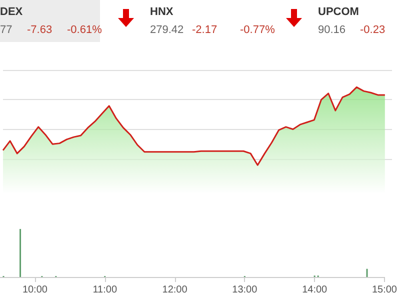 This screenshot has width=400, height=300. I want to click on text: DEX, so click(11, 12).